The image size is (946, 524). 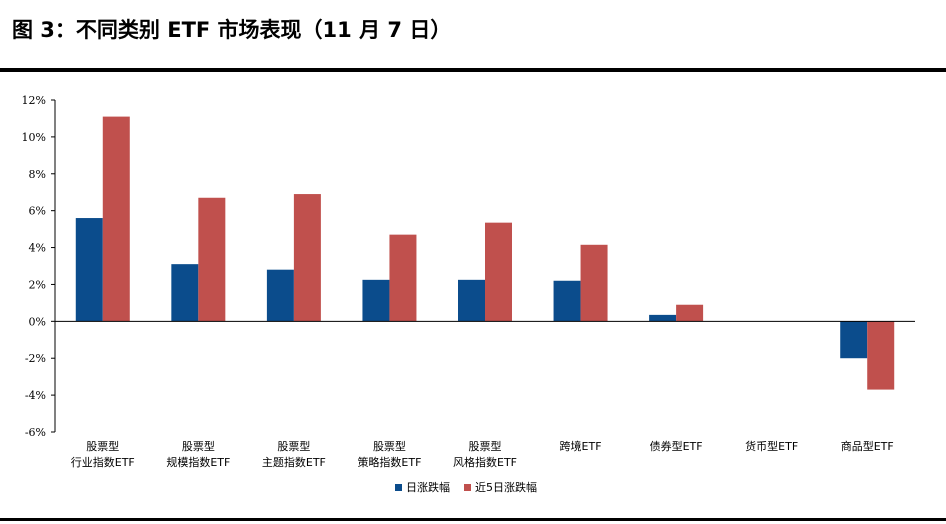 What do you see at coordinates (473, 519) in the screenshot?
I see `bottom-rule` at bounding box center [473, 519].